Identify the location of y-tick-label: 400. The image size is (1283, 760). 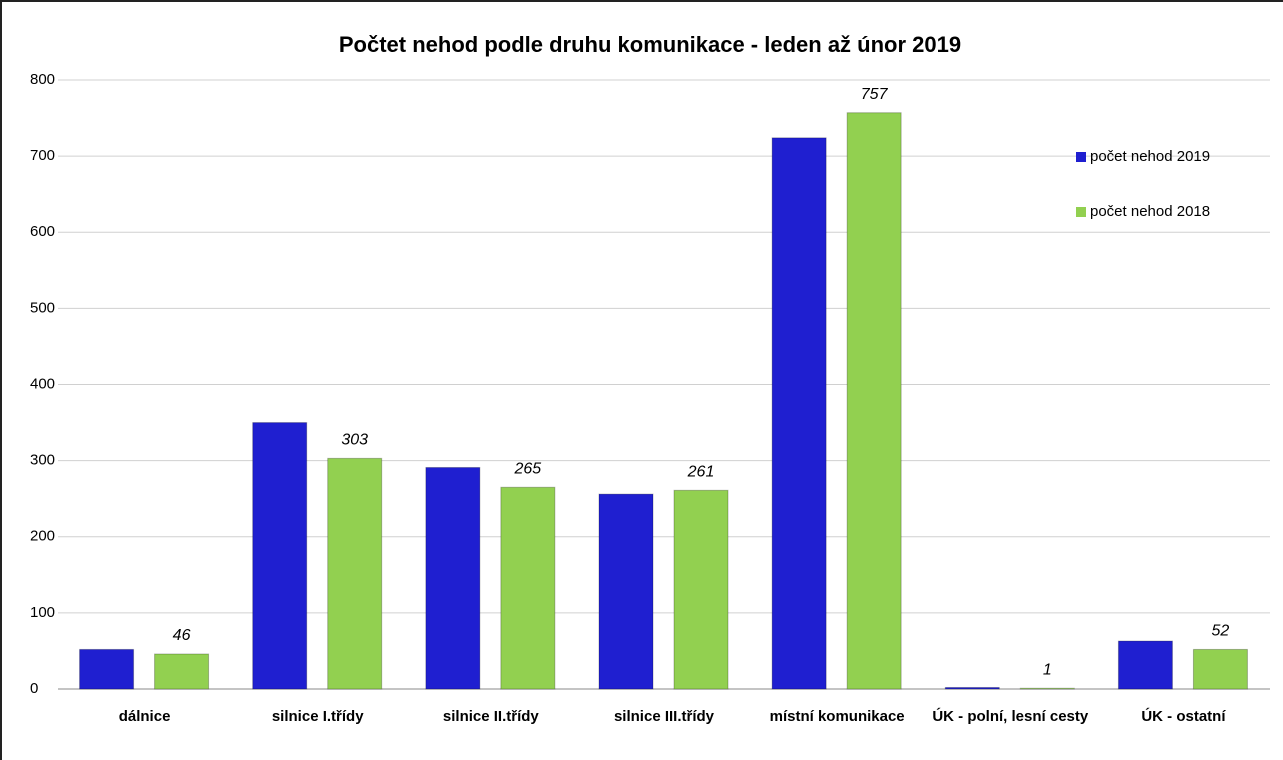
(42, 383).